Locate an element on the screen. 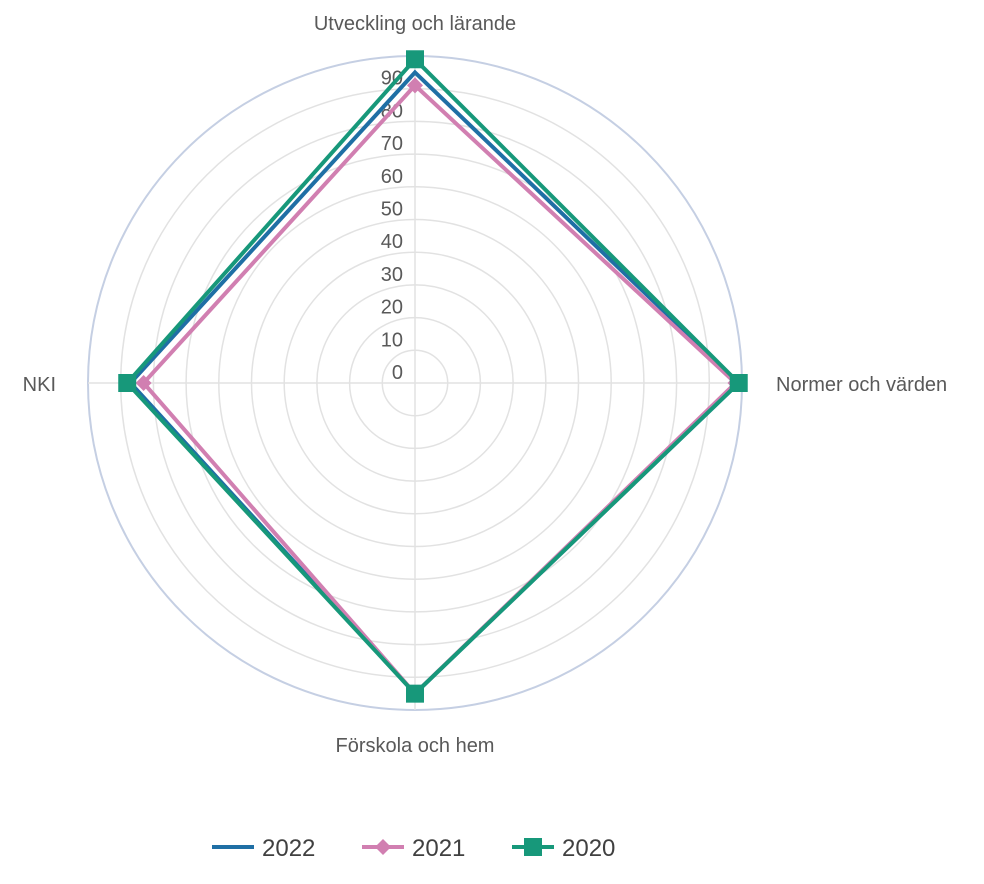  legend-item-2022: 2022 is located at coordinates (263, 848).